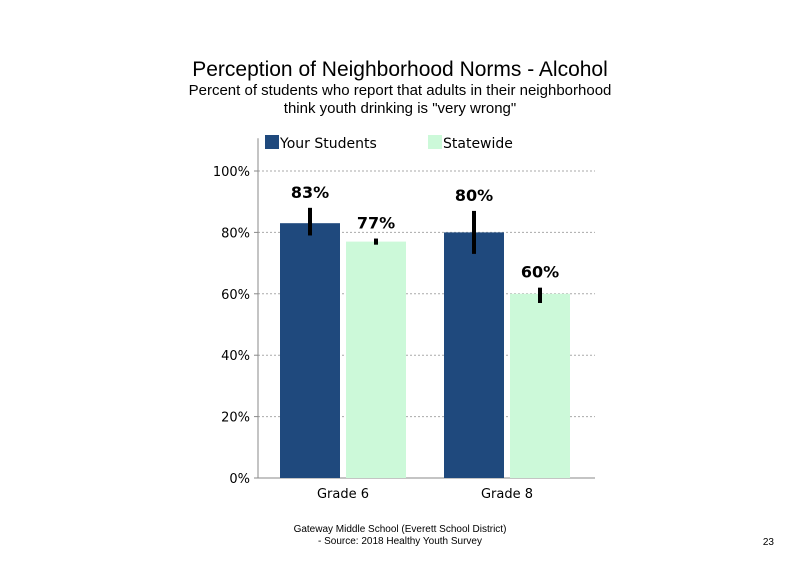 The image size is (800, 568). What do you see at coordinates (235, 295) in the screenshot?
I see `y-tick-label: 60%` at bounding box center [235, 295].